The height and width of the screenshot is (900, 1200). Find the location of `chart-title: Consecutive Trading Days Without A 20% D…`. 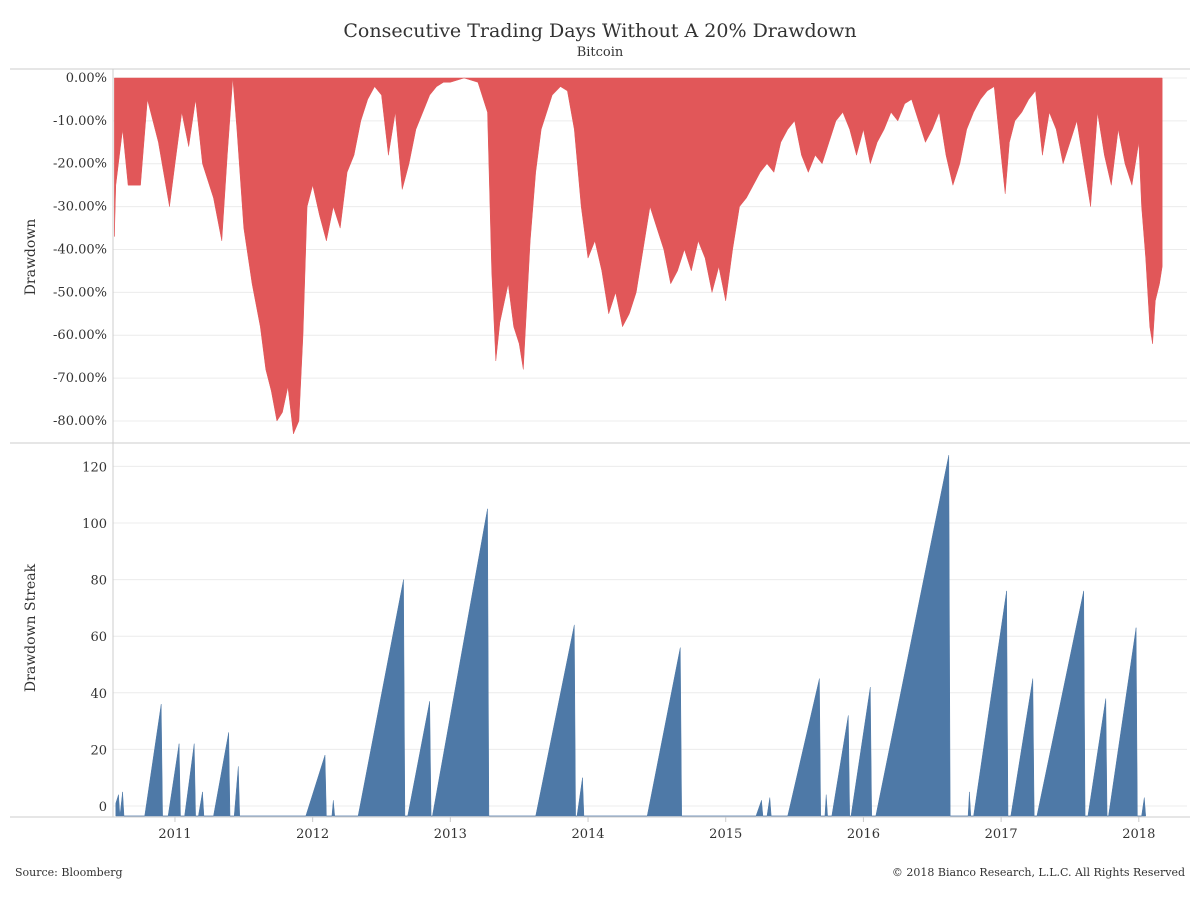

chart-title: Consecutive Trading Days Without A 20% D… is located at coordinates (599, 31).